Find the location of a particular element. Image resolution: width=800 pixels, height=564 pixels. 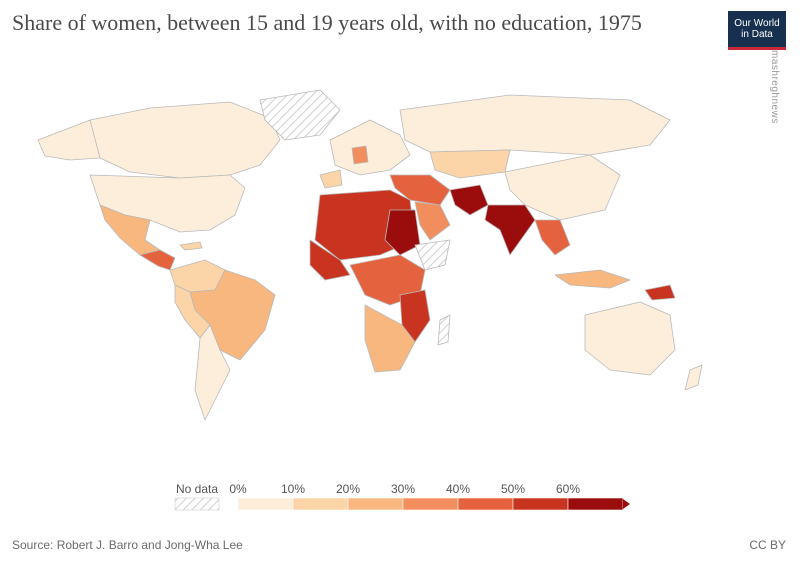

legend-tick-label: 10% is located at coordinates (293, 489).